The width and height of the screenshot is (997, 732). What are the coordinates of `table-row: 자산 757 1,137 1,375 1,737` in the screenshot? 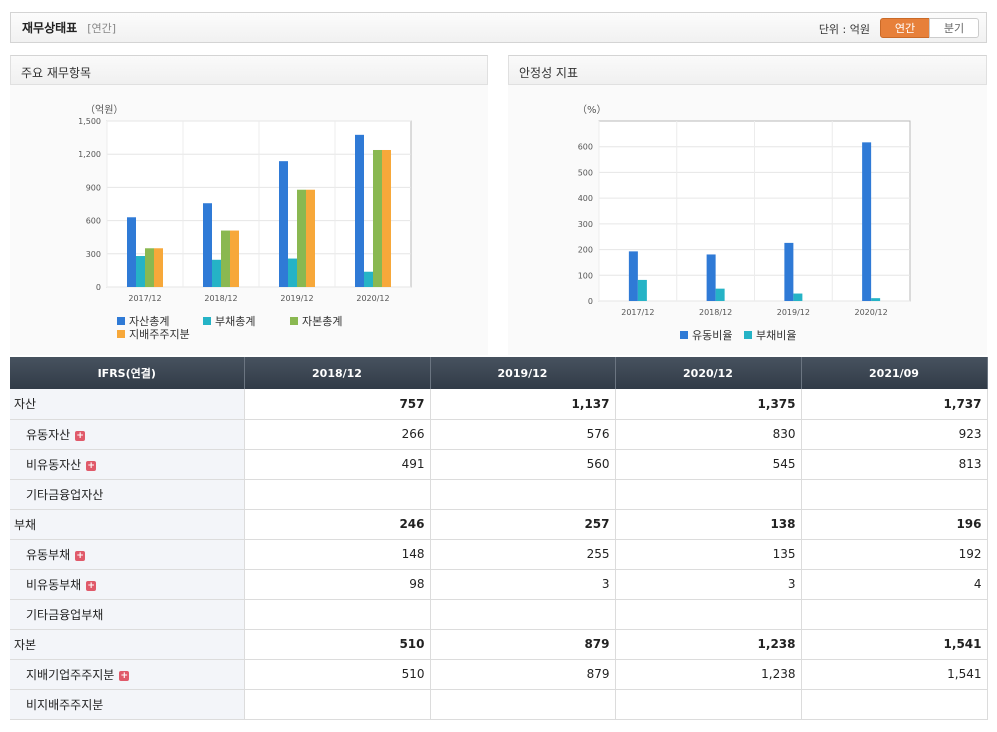 It's located at (499, 404).